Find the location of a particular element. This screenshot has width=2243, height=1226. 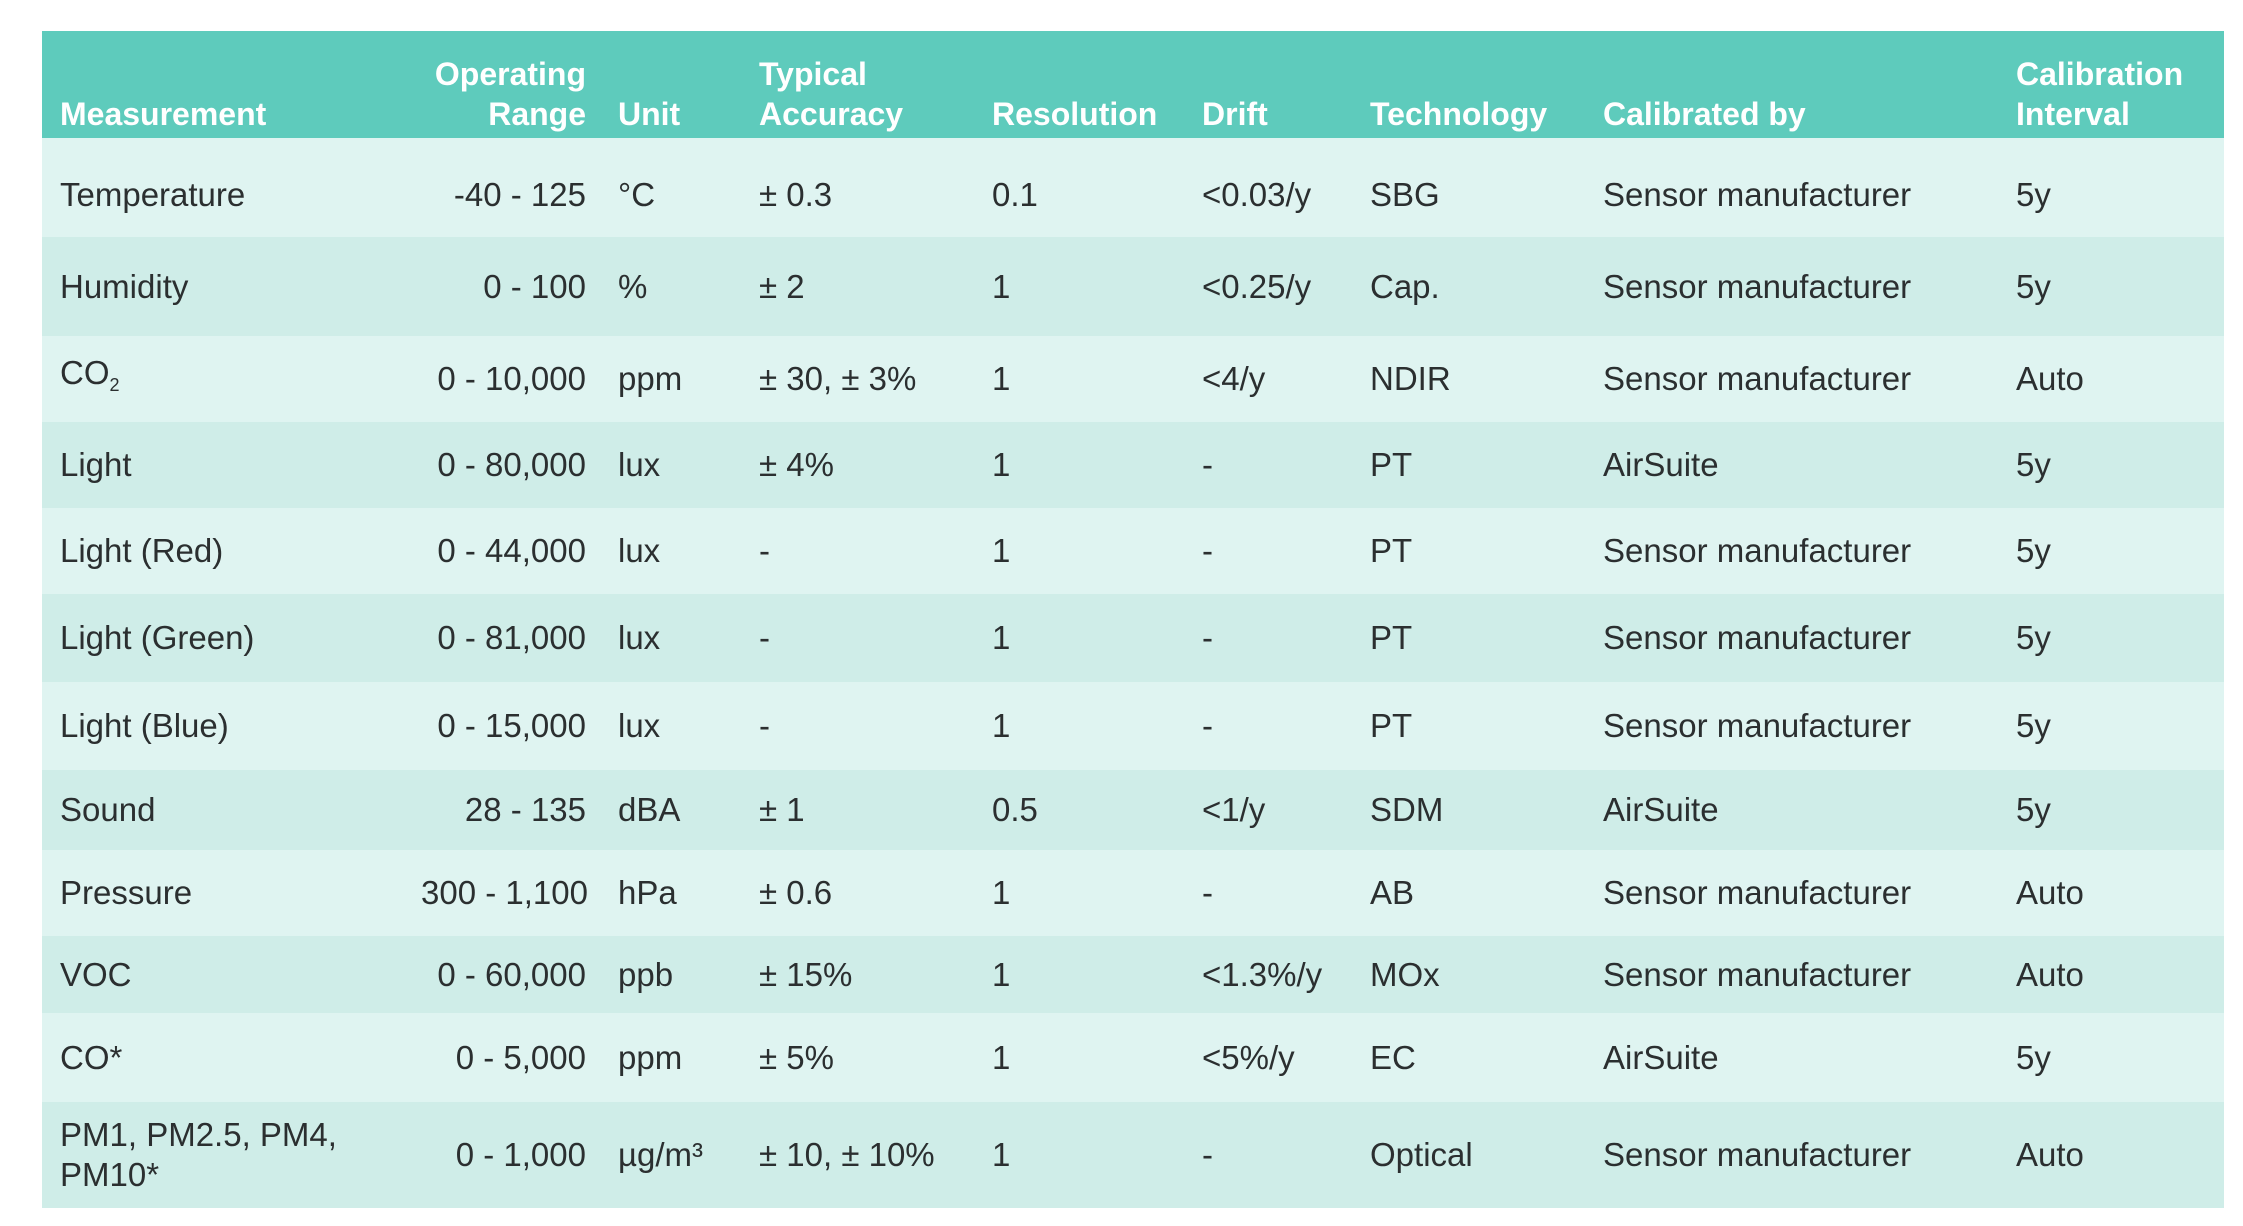

cell-measurement: Light is located at coordinates (96, 464).